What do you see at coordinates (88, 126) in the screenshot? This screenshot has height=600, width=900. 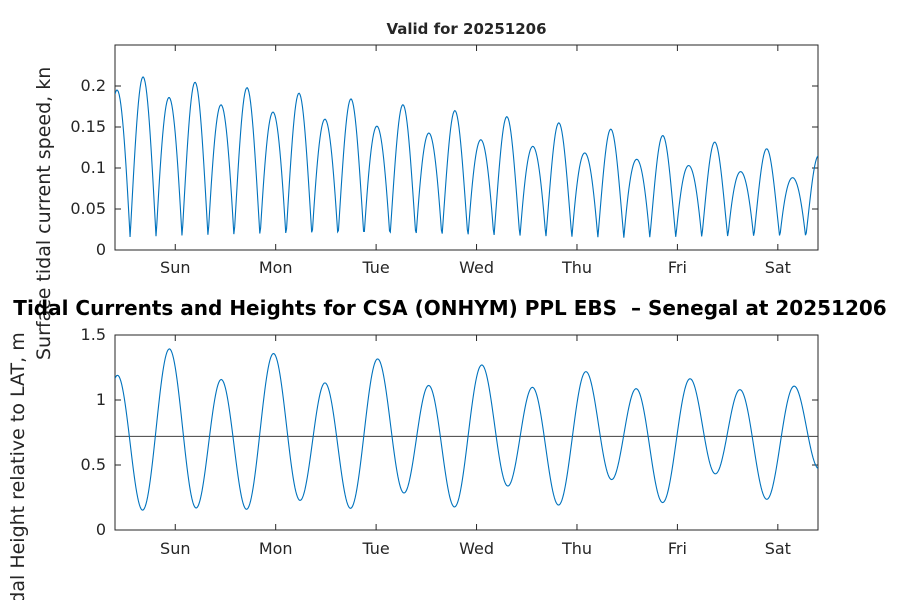 I see `y-tick-label: 0.15` at bounding box center [88, 126].